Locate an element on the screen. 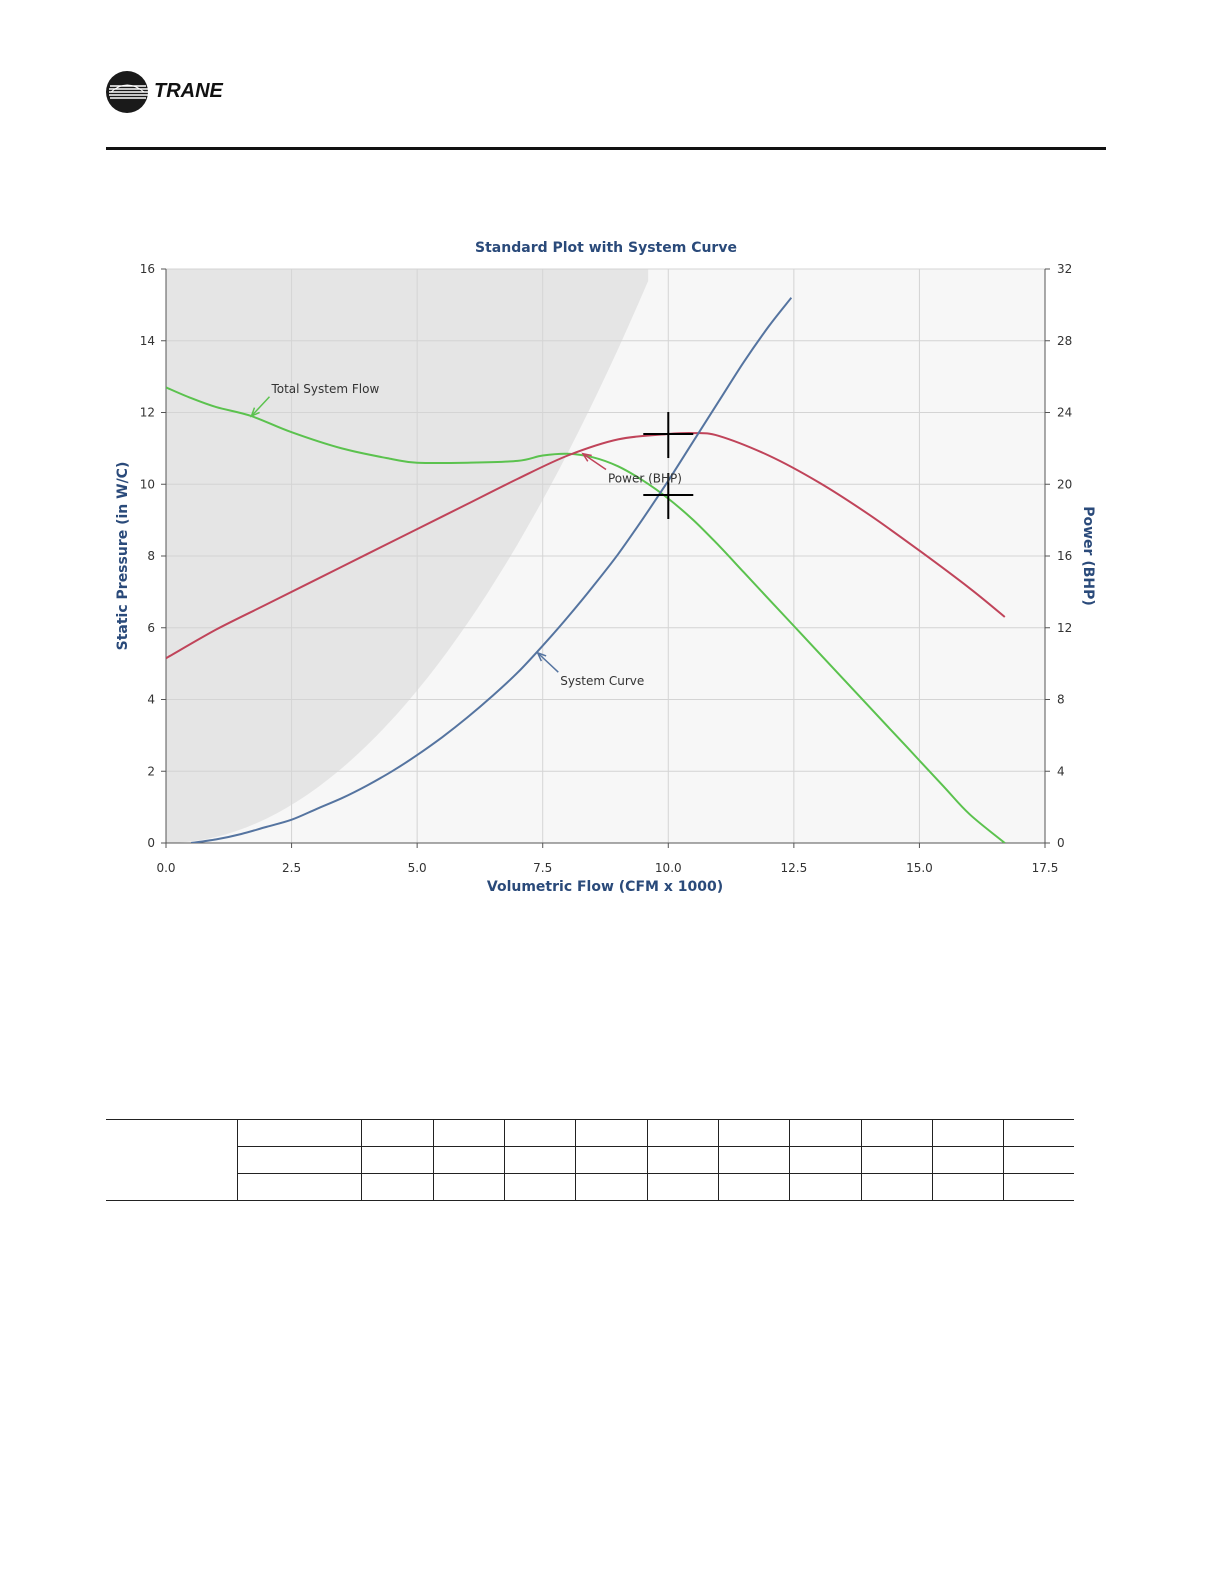 This screenshot has width=1224, height=1584. y-left-tick-label: 10 is located at coordinates (147, 484).